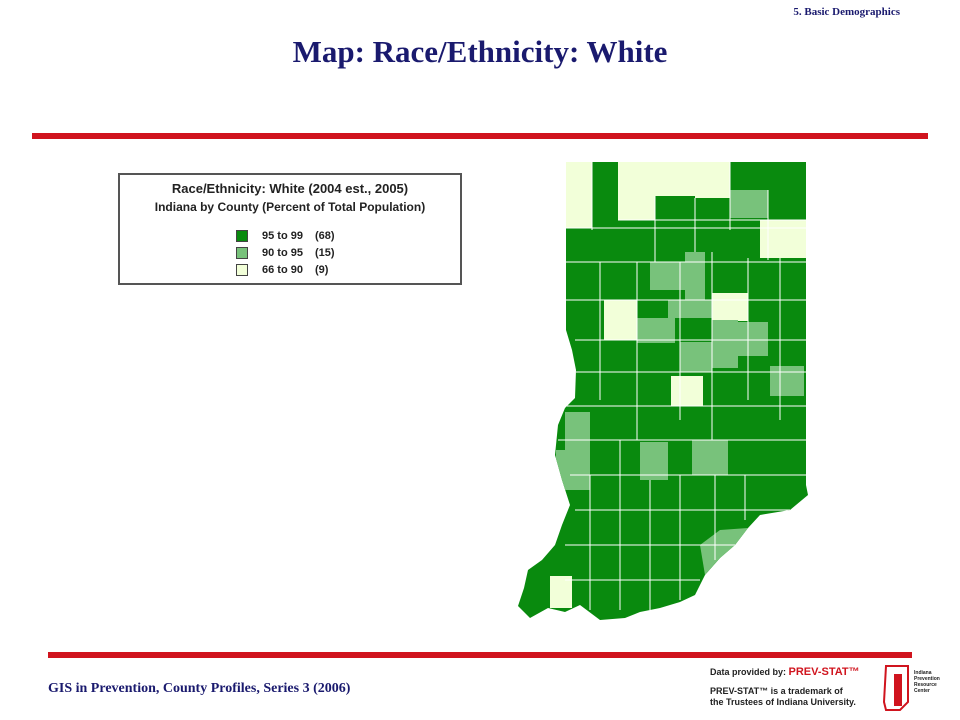  I want to click on indiana-icon, so click(895, 688).